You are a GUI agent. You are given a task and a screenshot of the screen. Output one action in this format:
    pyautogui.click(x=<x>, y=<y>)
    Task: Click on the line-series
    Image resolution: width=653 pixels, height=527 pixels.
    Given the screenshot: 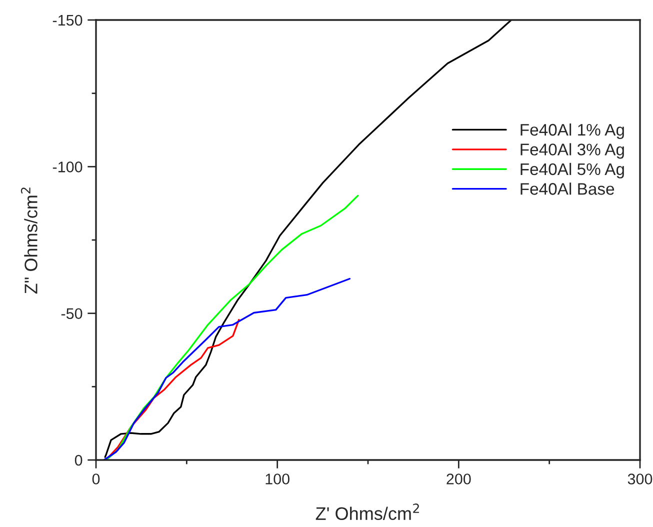 What is the action you would take?
    pyautogui.click(x=227, y=369)
    